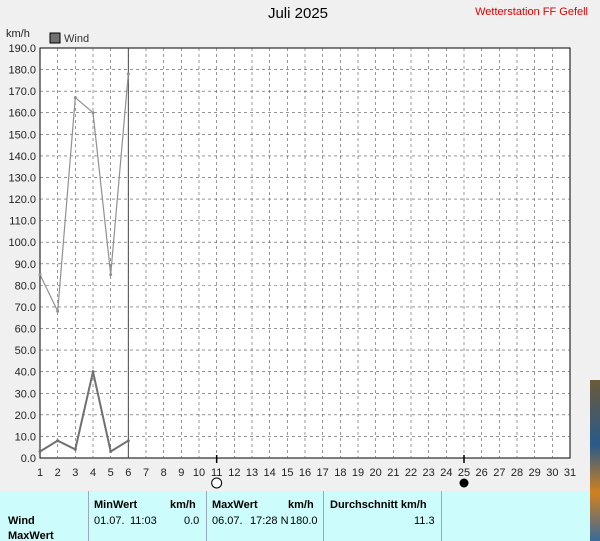 The width and height of the screenshot is (600, 541). Describe the element at coordinates (93, 473) in the screenshot. I see `x-tick-label: 4` at that location.